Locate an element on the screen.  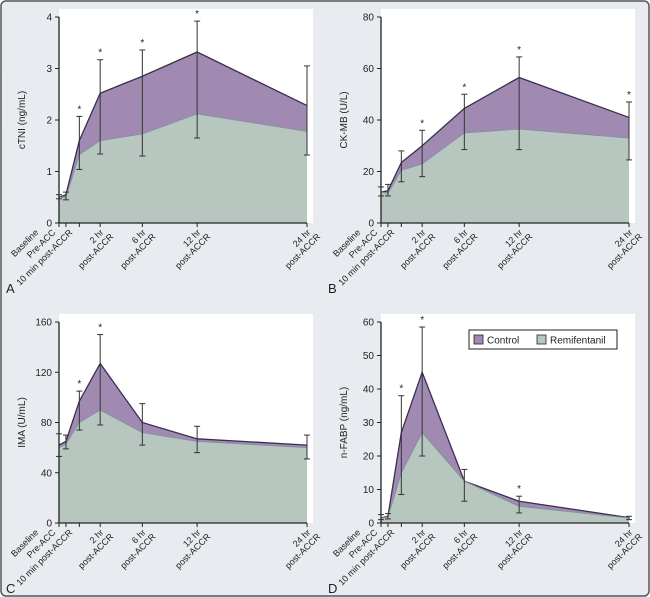
legend: Control Remifentanil is located at coordinates (543, 339).